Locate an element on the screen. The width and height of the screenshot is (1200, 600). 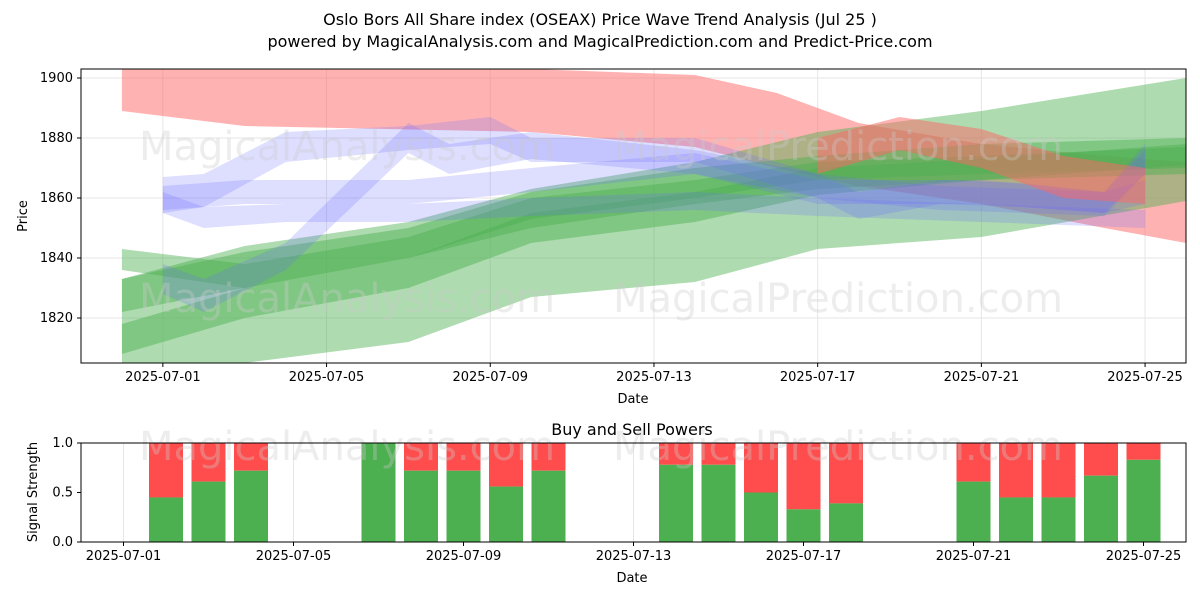
watermark-prediction-bottom: MagicalPrediction.com is located at coordinates (838, 447).